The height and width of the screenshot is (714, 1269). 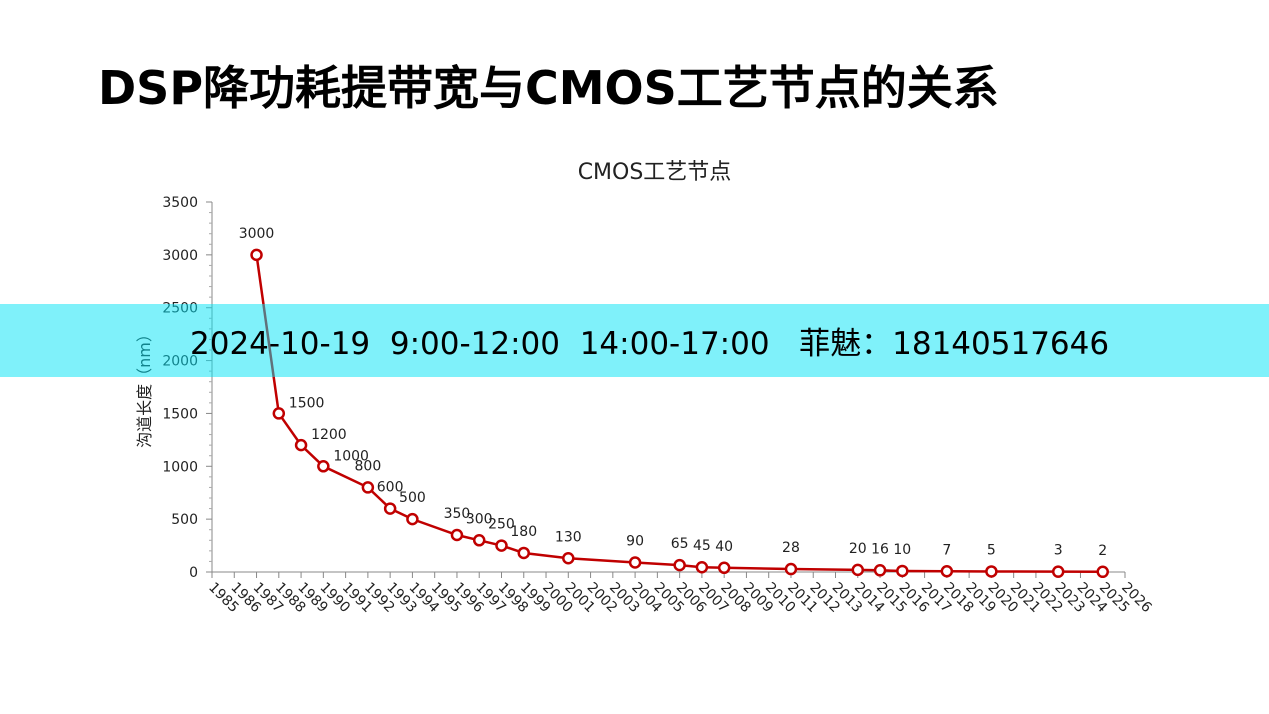 What do you see at coordinates (180, 414) in the screenshot?
I see `y-tick-label: 1500` at bounding box center [180, 414].